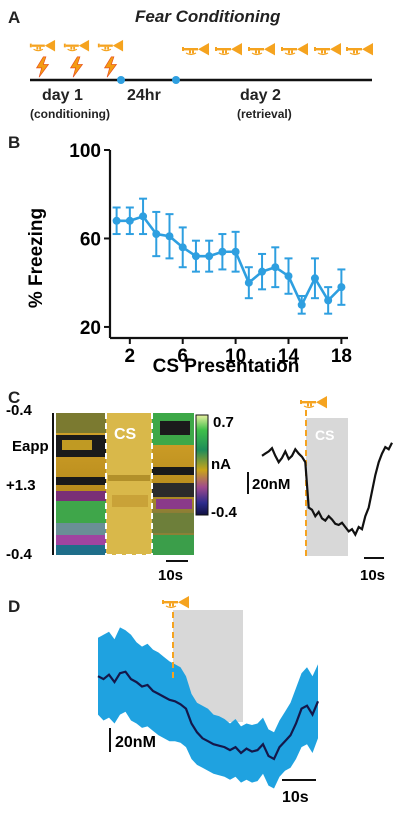 This screenshot has height=815, width=400. I want to click on average-dopamine-chart: 20nM 10s, so click(208, 700).